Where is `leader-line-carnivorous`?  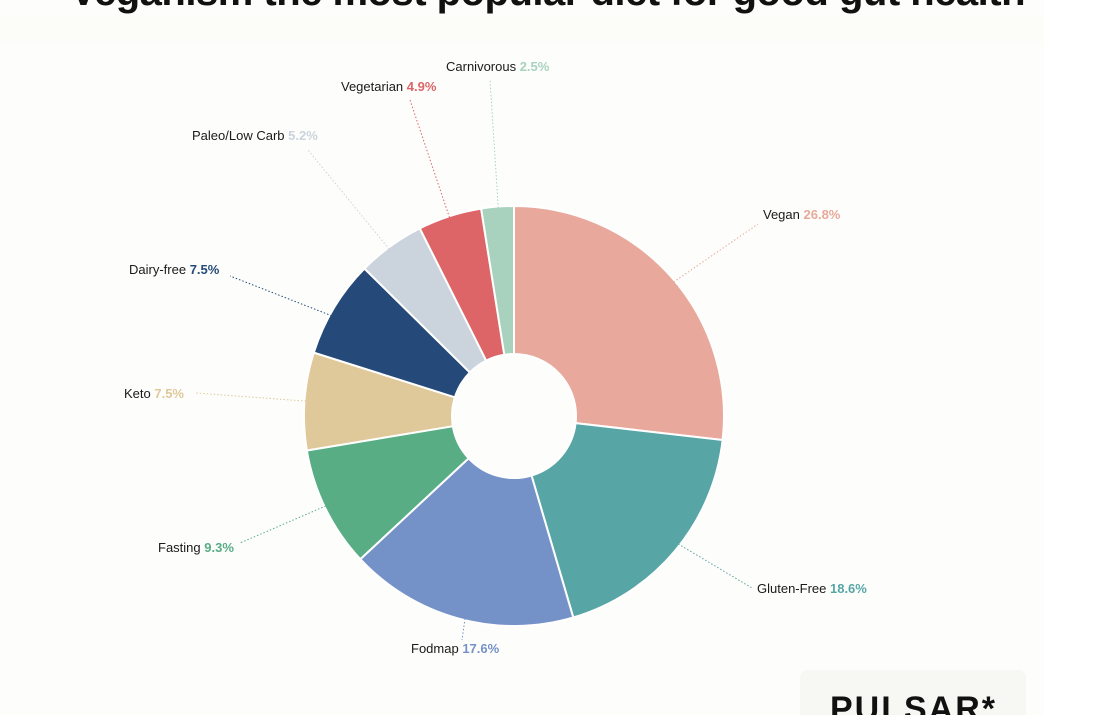 leader-line-carnivorous is located at coordinates (495, 168).